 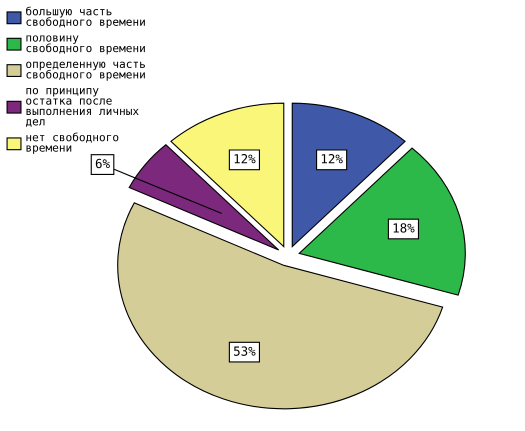 I want to click on legend-label: по принципу остатка после выполнения личных дел, so click(x=82, y=107).